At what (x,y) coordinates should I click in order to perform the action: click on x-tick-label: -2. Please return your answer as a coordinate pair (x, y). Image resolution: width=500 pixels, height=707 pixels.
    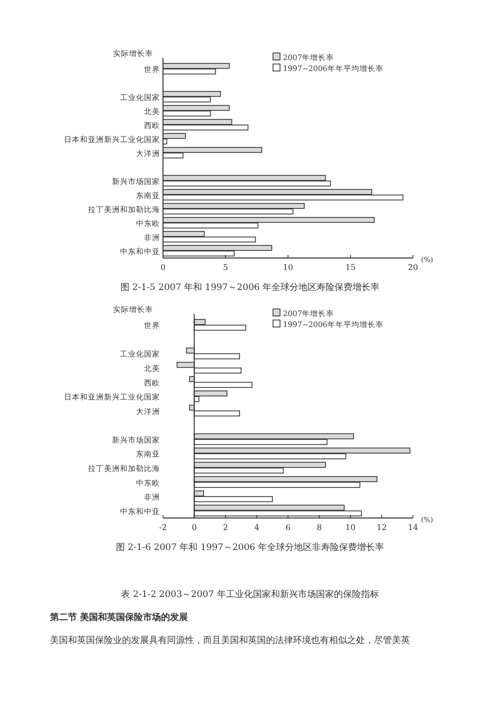
    Looking at the image, I should click on (163, 527).